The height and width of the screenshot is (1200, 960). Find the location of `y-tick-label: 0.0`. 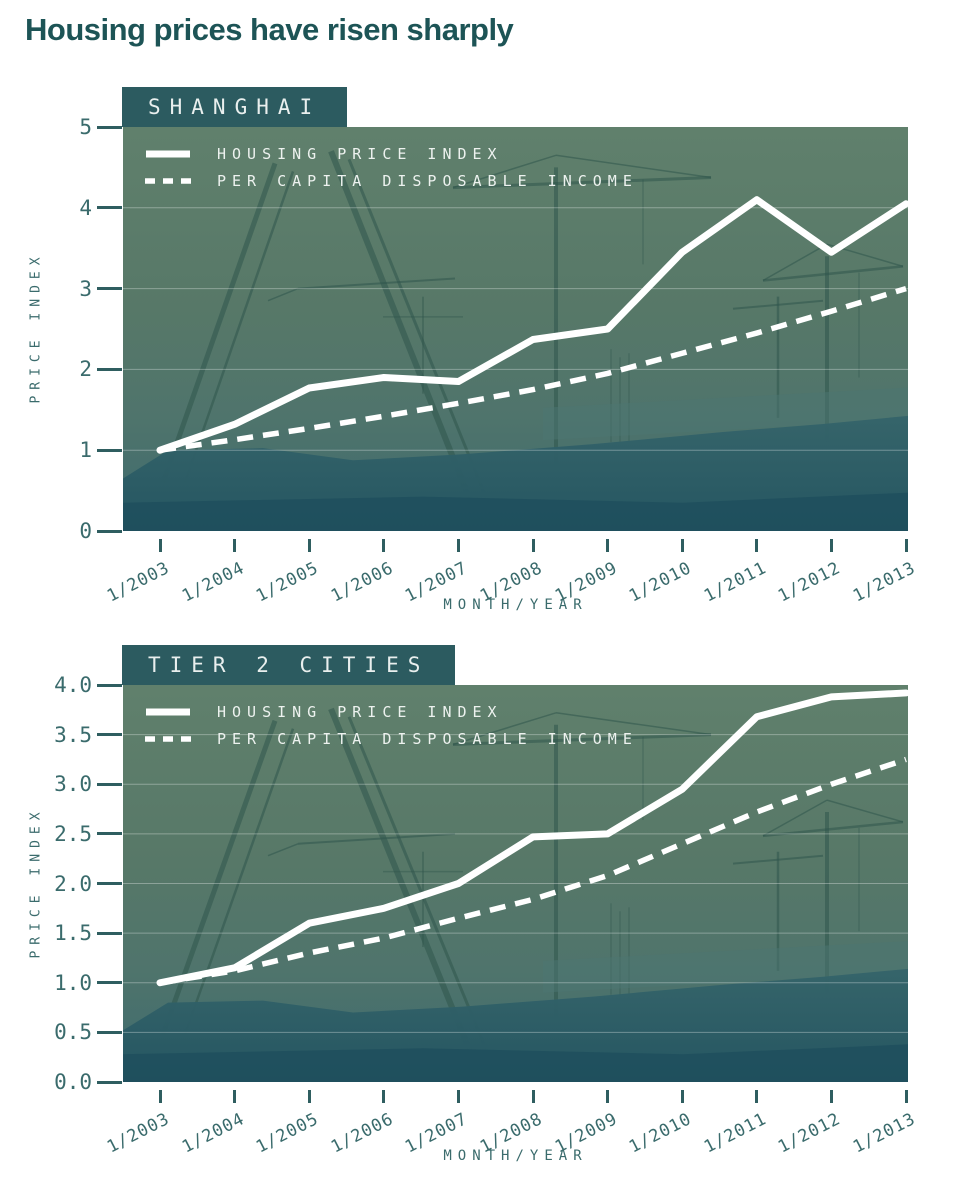

y-tick-label: 0.0 is located at coordinates (73, 1082).